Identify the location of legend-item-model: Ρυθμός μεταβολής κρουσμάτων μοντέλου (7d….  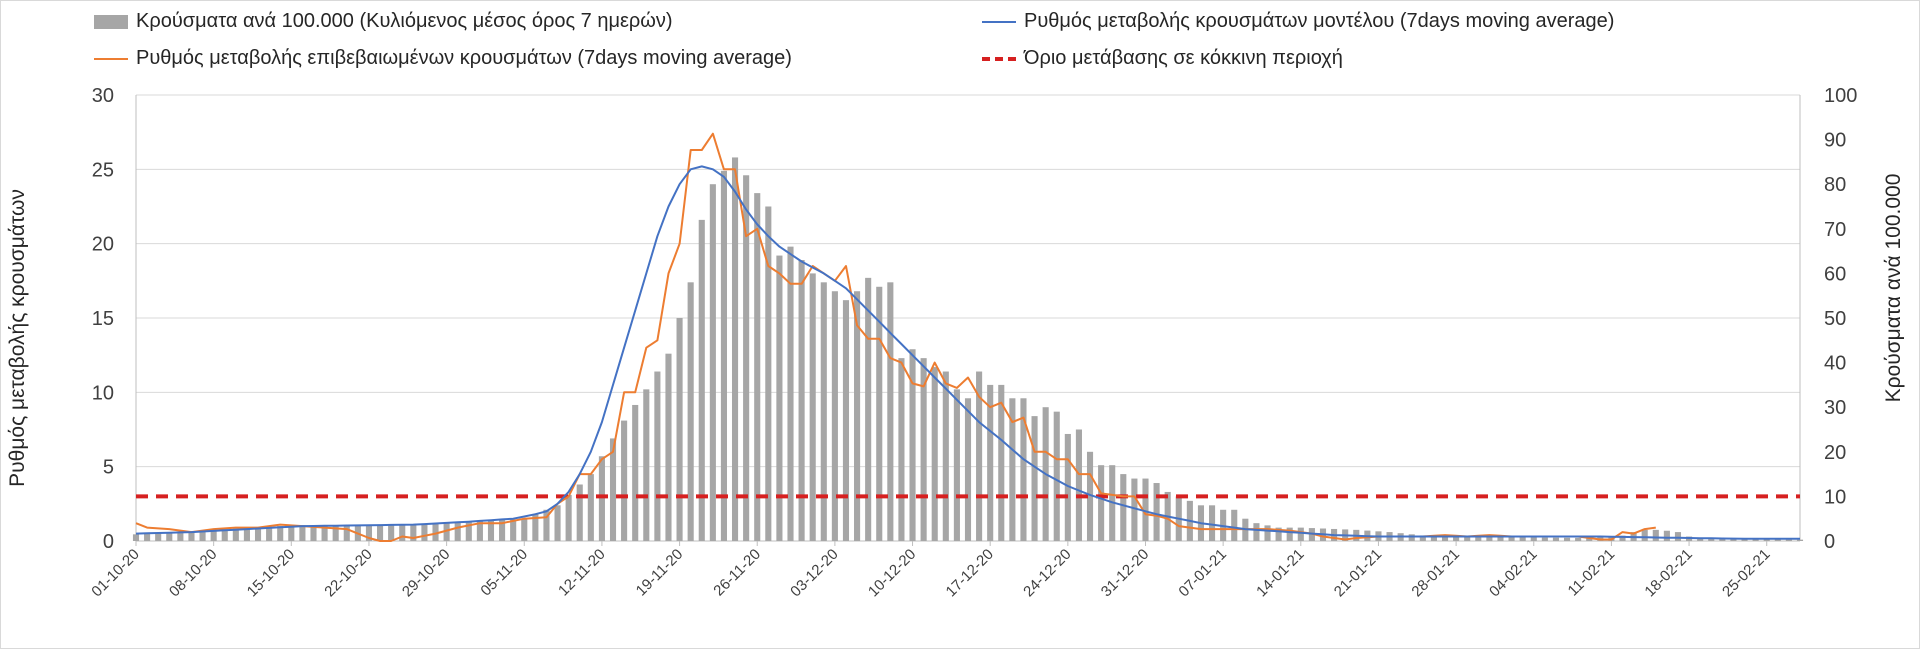
(1298, 21).